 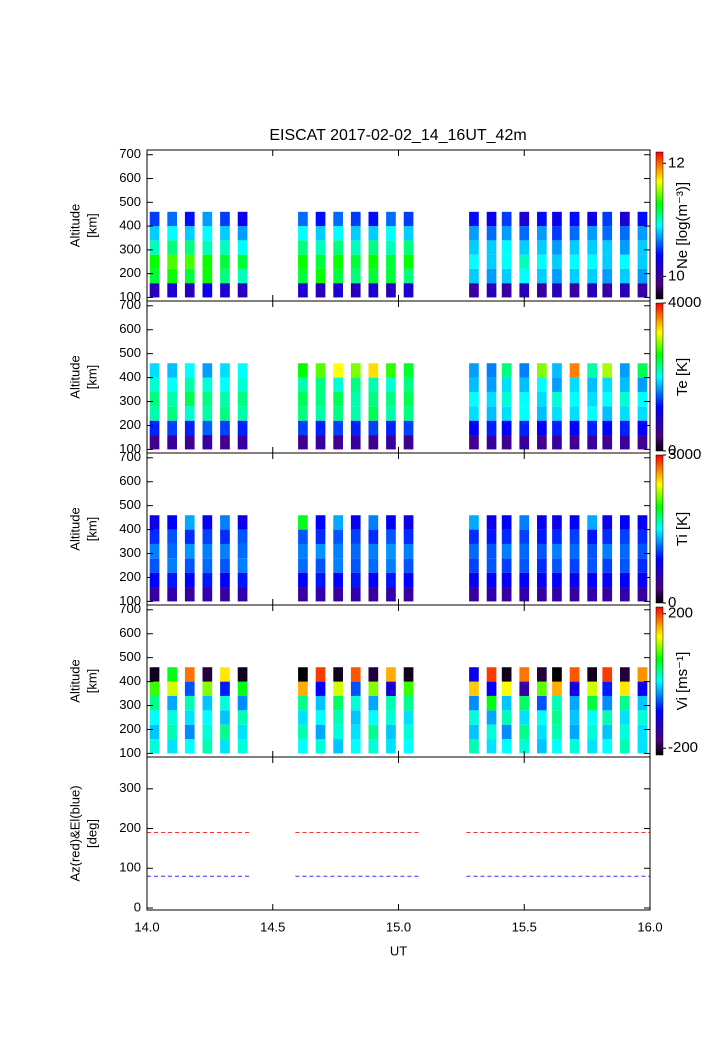 What do you see at coordinates (130, 177) in the screenshot?
I see `y-tick-label: 600` at bounding box center [130, 177].